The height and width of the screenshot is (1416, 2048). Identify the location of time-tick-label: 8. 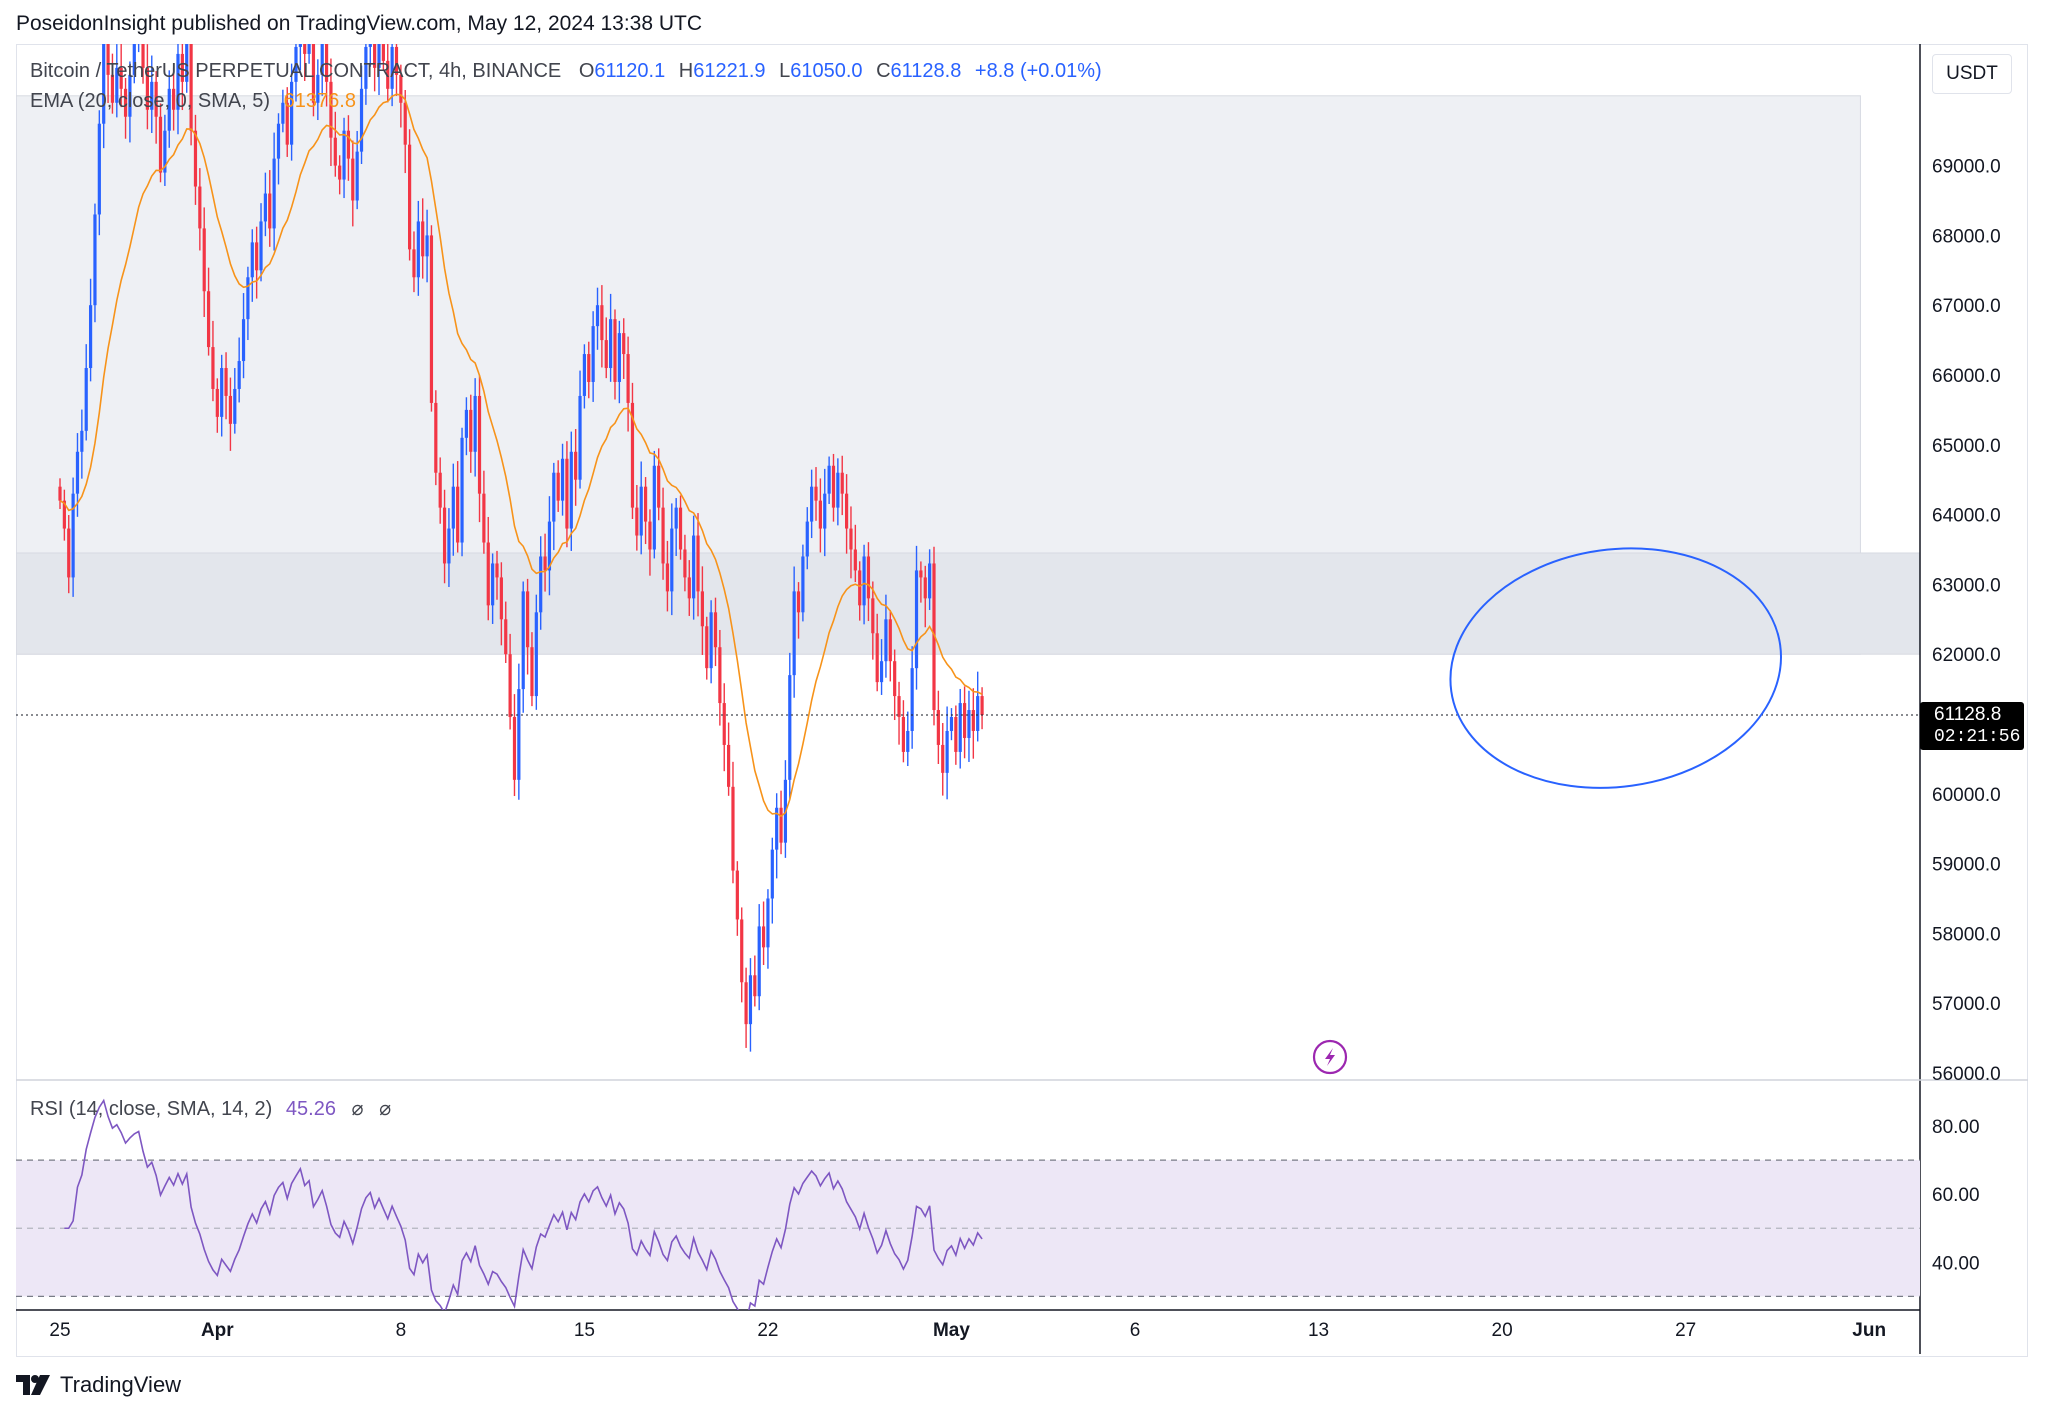
(401, 1330).